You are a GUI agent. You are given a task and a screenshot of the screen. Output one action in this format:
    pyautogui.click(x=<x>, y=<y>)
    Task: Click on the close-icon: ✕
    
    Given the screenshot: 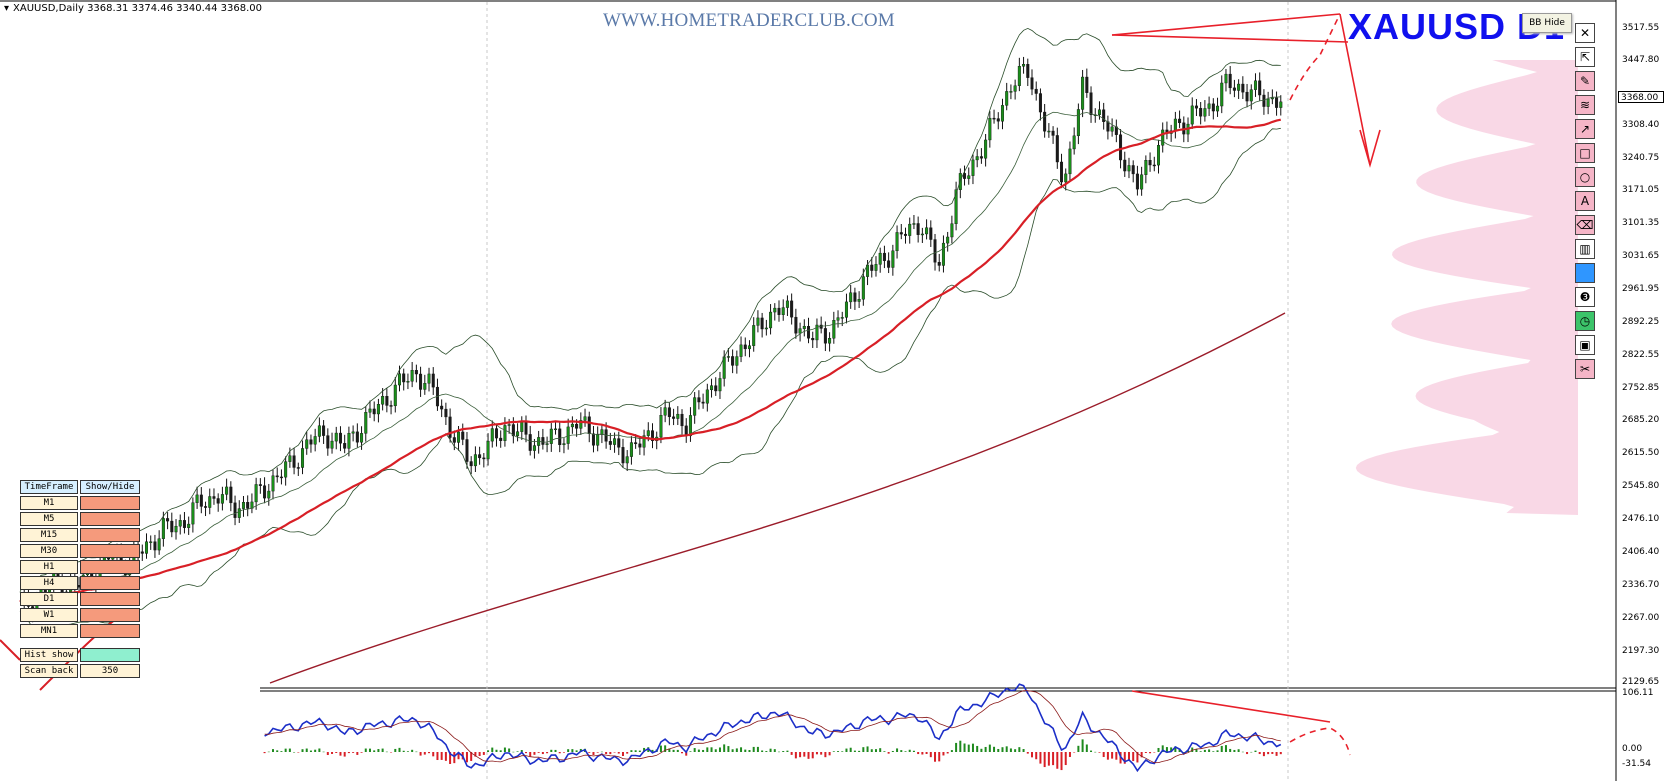 What is the action you would take?
    pyautogui.click(x=1585, y=33)
    